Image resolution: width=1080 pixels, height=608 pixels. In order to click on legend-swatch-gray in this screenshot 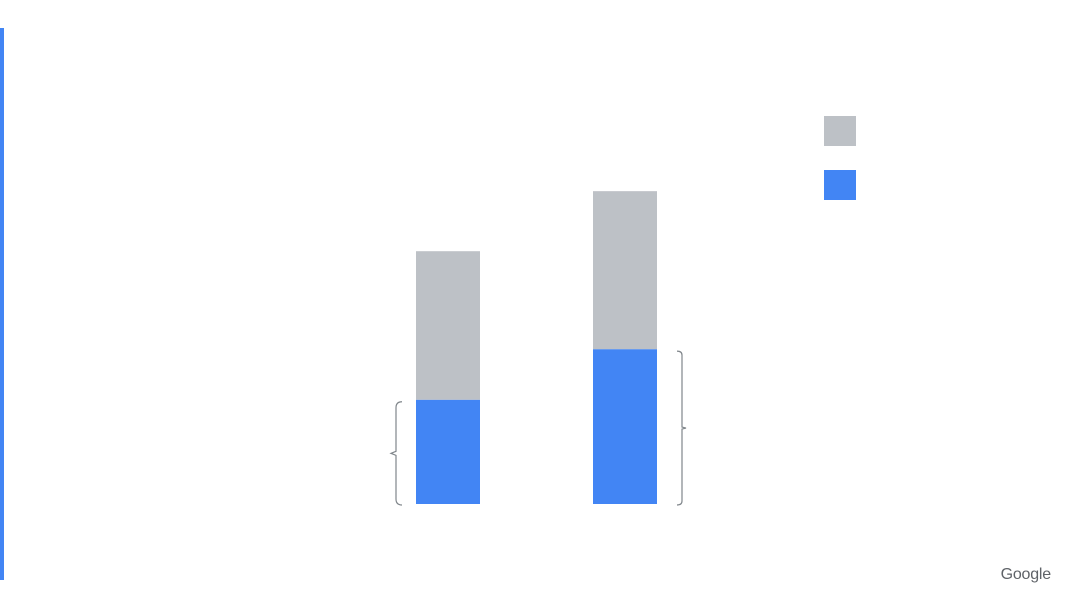, I will do `click(840, 131)`.